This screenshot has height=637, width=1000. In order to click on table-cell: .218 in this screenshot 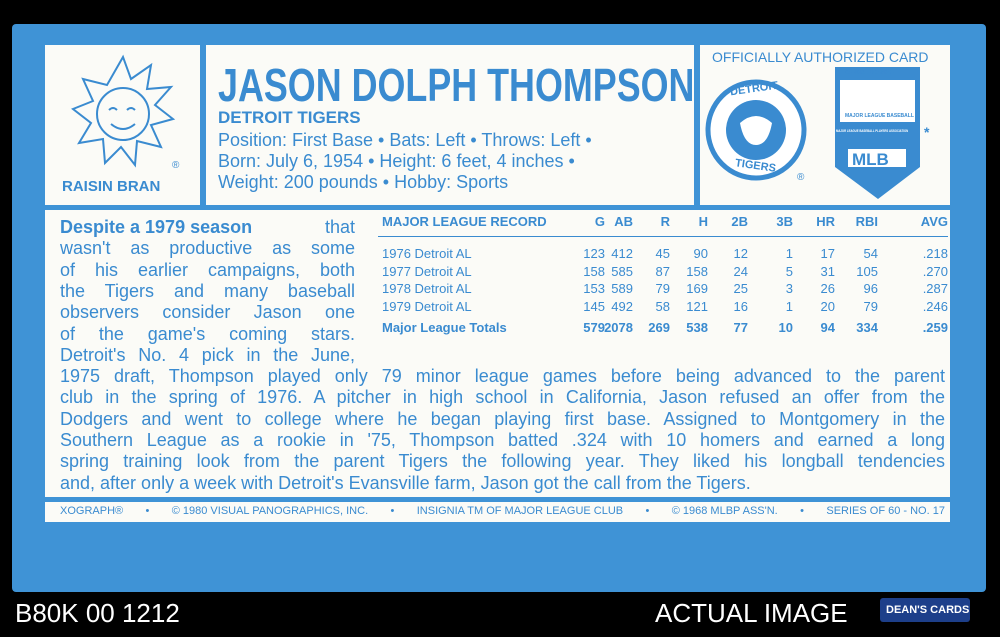, I will do `click(935, 253)`.